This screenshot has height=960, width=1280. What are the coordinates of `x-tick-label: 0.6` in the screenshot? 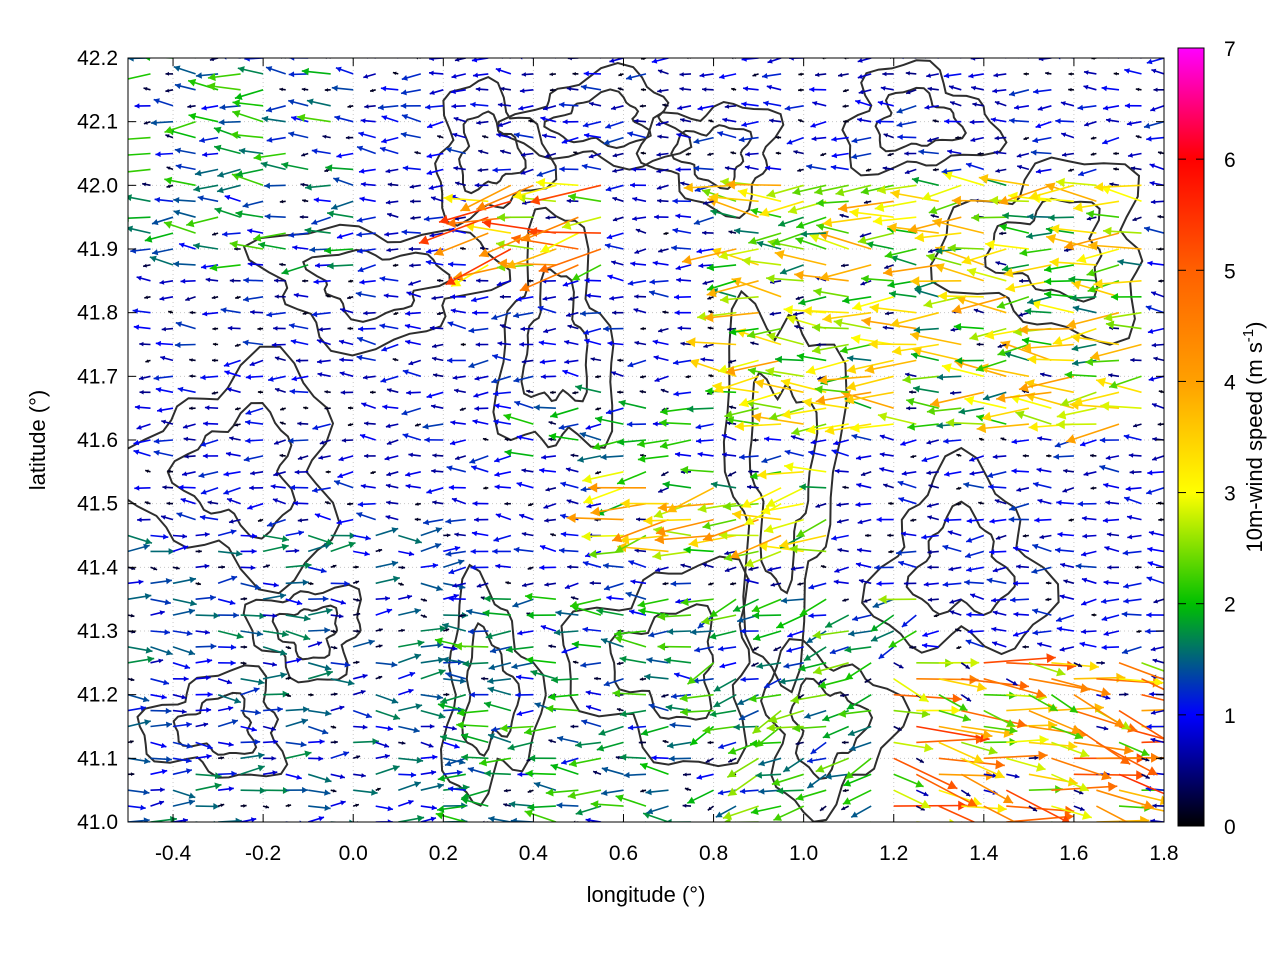 It's located at (623, 853).